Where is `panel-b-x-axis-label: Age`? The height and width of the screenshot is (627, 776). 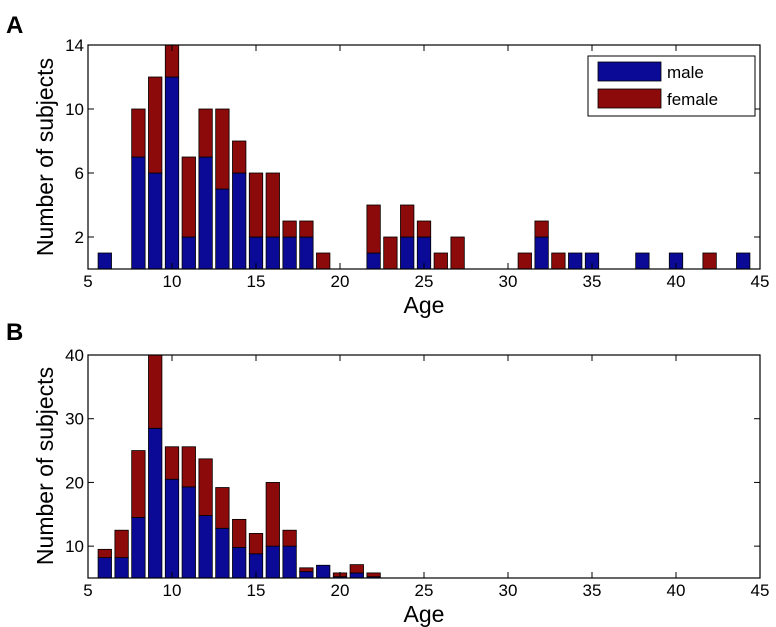
panel-b-x-axis-label: Age is located at coordinates (424, 614).